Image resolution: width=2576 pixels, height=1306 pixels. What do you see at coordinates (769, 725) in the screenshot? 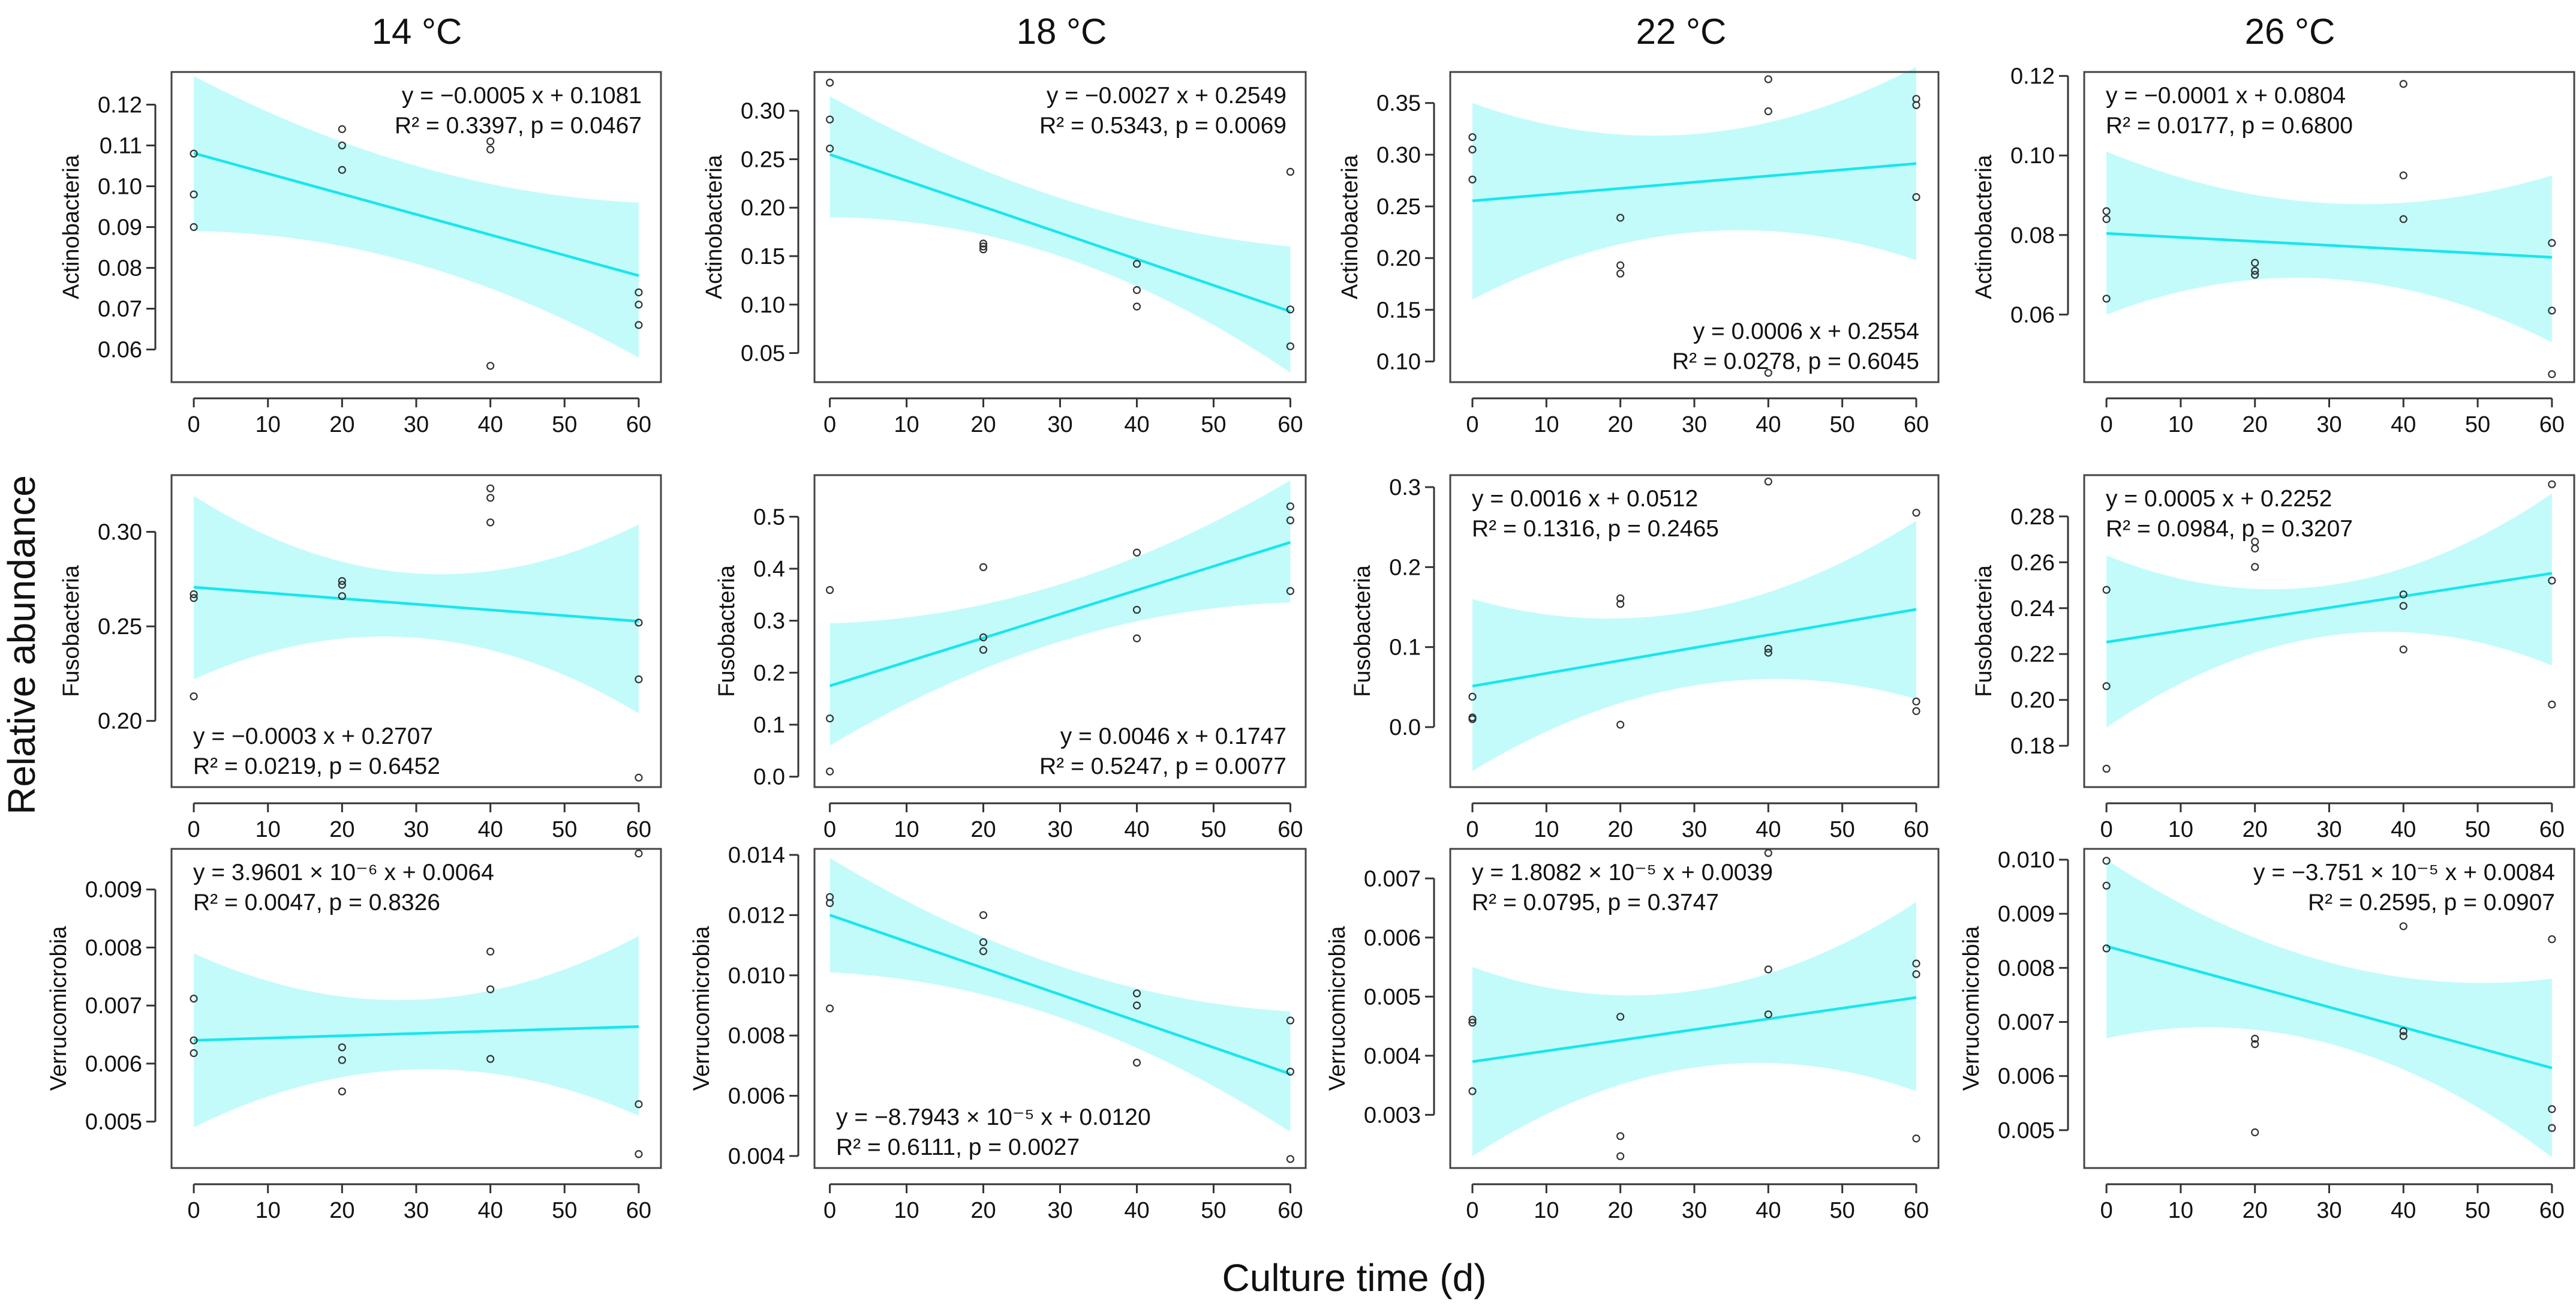
I see `y-tick-label: 0.1` at bounding box center [769, 725].